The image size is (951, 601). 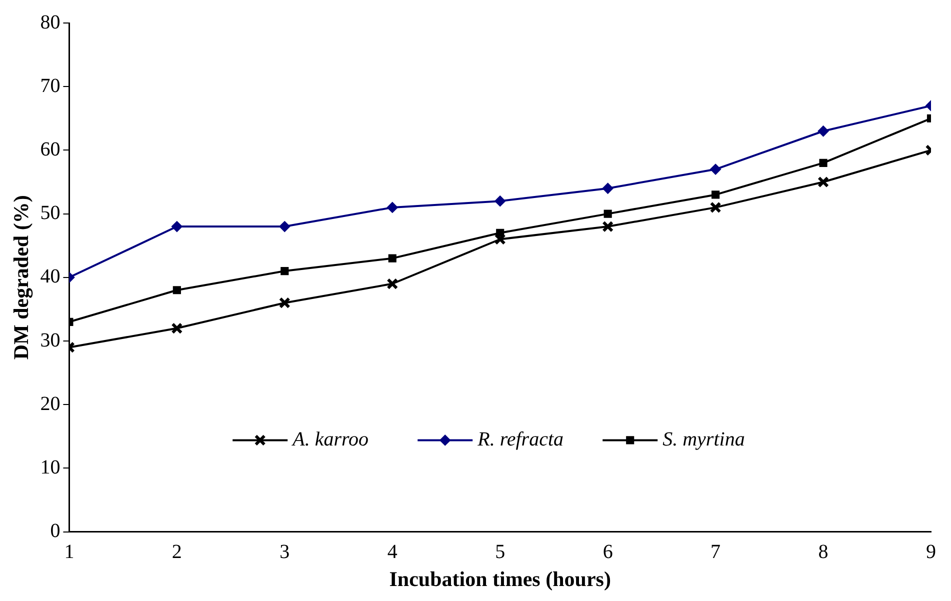 I want to click on x-axis-title: Incubation times (hours), so click(x=500, y=578).